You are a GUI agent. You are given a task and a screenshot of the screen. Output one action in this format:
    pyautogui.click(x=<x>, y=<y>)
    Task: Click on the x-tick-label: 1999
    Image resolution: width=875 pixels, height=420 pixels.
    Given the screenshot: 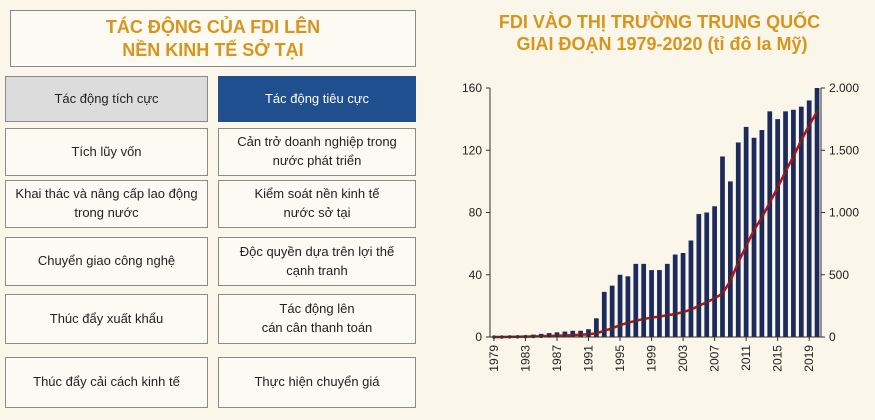 What is the action you would take?
    pyautogui.click(x=652, y=358)
    